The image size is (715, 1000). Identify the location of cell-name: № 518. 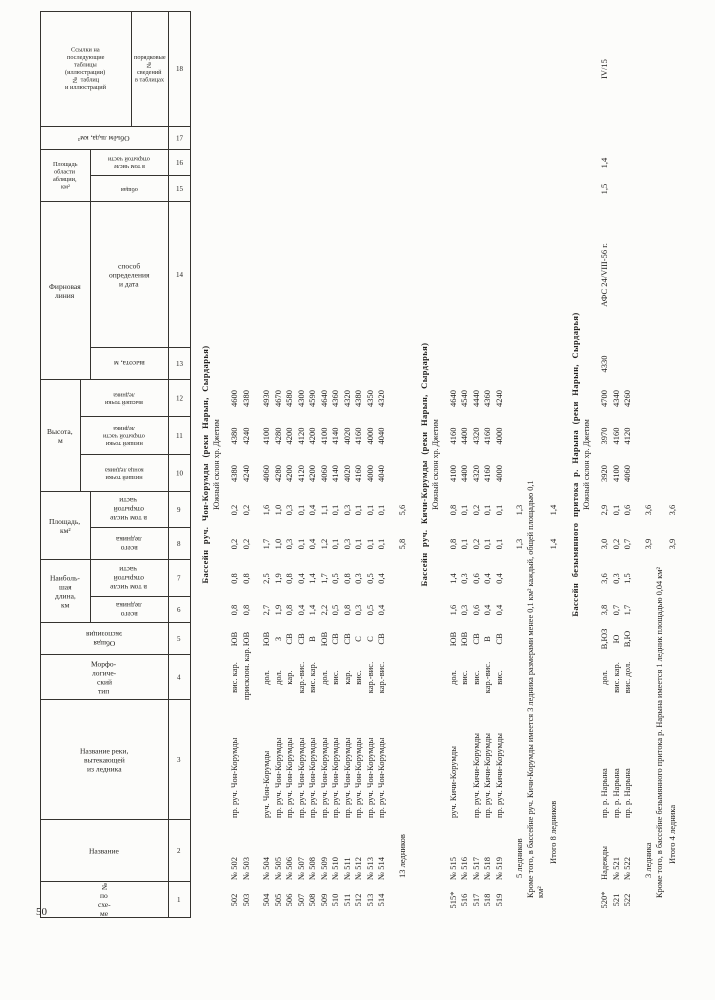
(487, 868).